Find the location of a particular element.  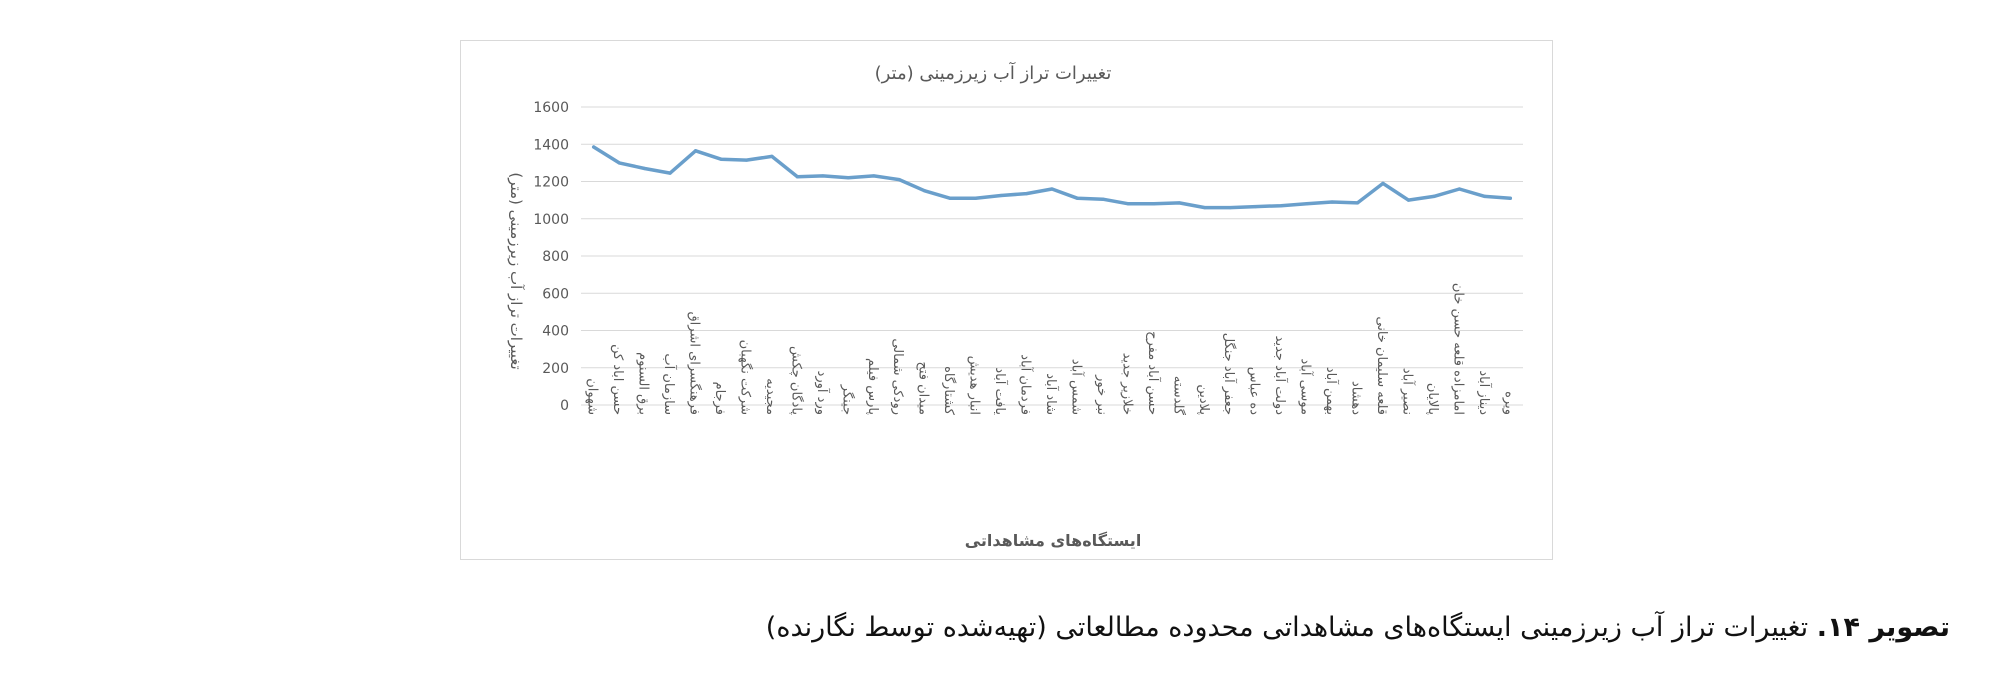

x-tick-label: یافت آباد is located at coordinates (1000, 391).